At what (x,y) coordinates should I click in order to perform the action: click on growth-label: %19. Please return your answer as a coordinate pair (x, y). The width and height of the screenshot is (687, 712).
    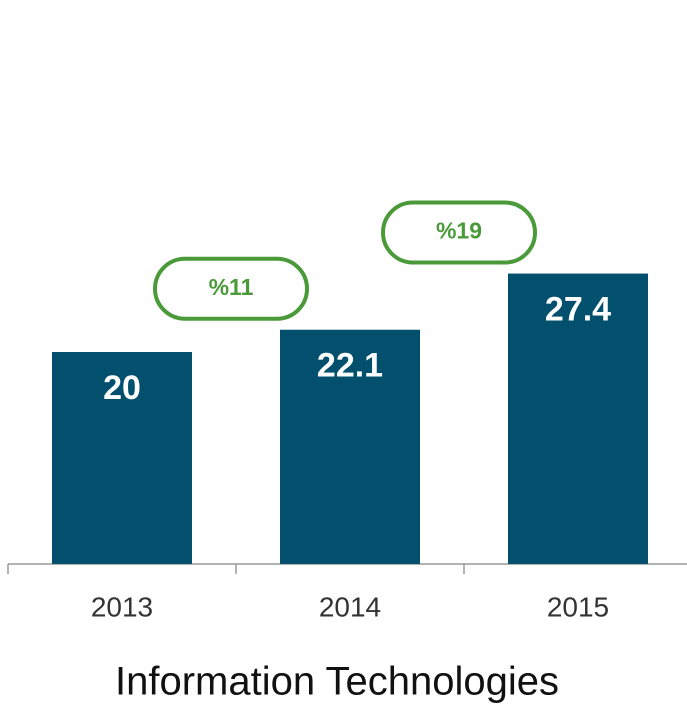
    Looking at the image, I should click on (459, 231).